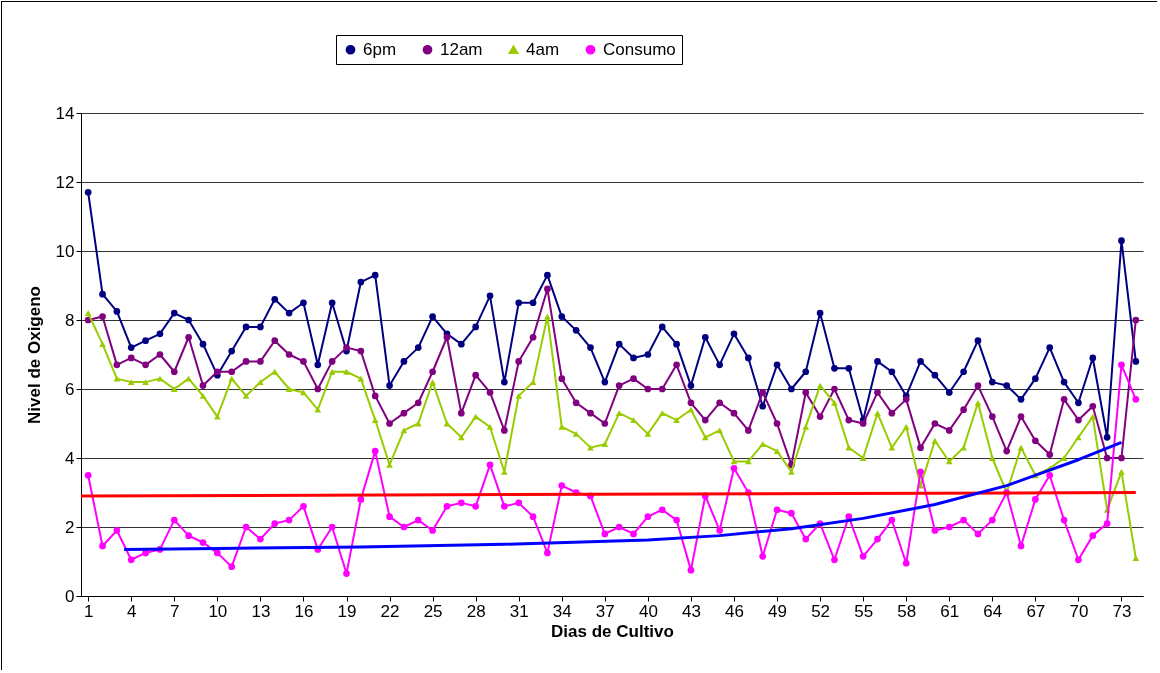 Image resolution: width=1160 pixels, height=673 pixels. Describe the element at coordinates (65, 251) in the screenshot. I see `y-tick-label: 10` at that location.